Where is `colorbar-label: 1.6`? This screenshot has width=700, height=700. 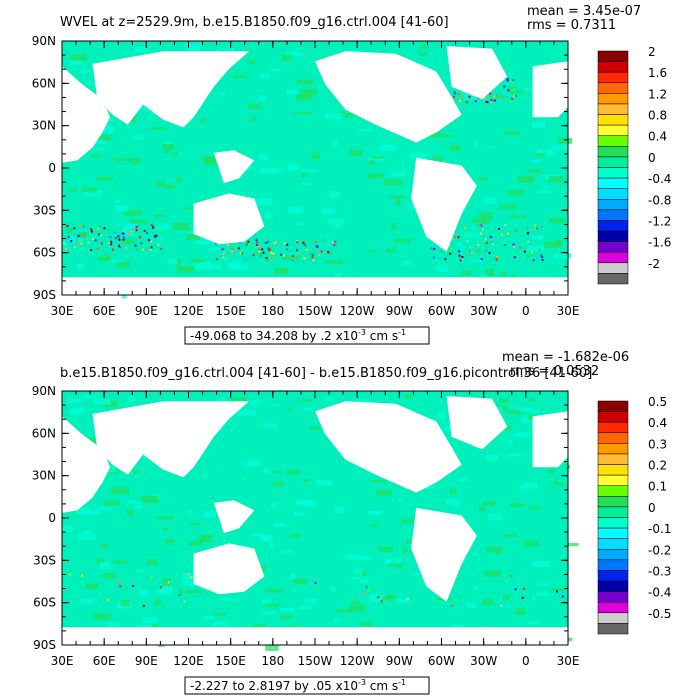
colorbar-label: 1.6 is located at coordinates (657, 73).